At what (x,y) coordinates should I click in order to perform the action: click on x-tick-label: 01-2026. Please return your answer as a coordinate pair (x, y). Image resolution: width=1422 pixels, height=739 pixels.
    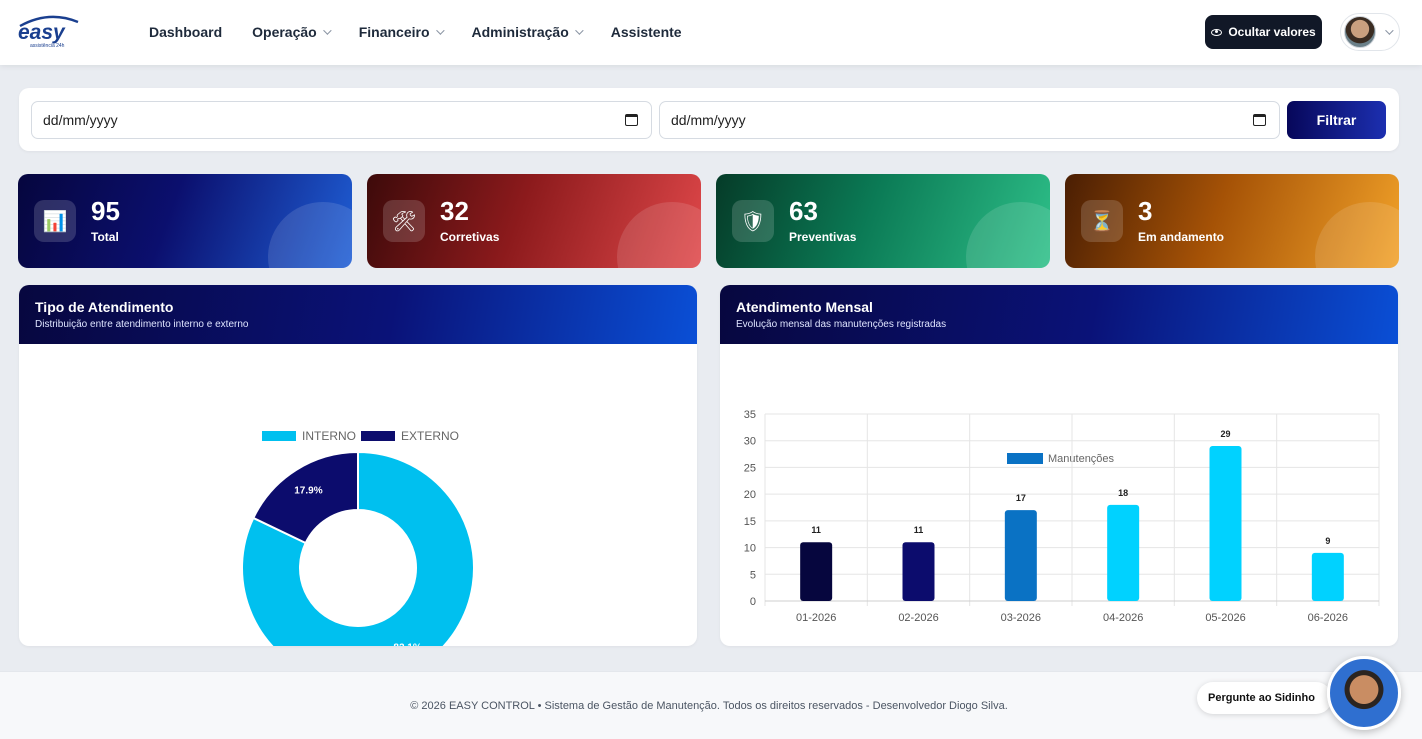
    Looking at the image, I should click on (816, 618).